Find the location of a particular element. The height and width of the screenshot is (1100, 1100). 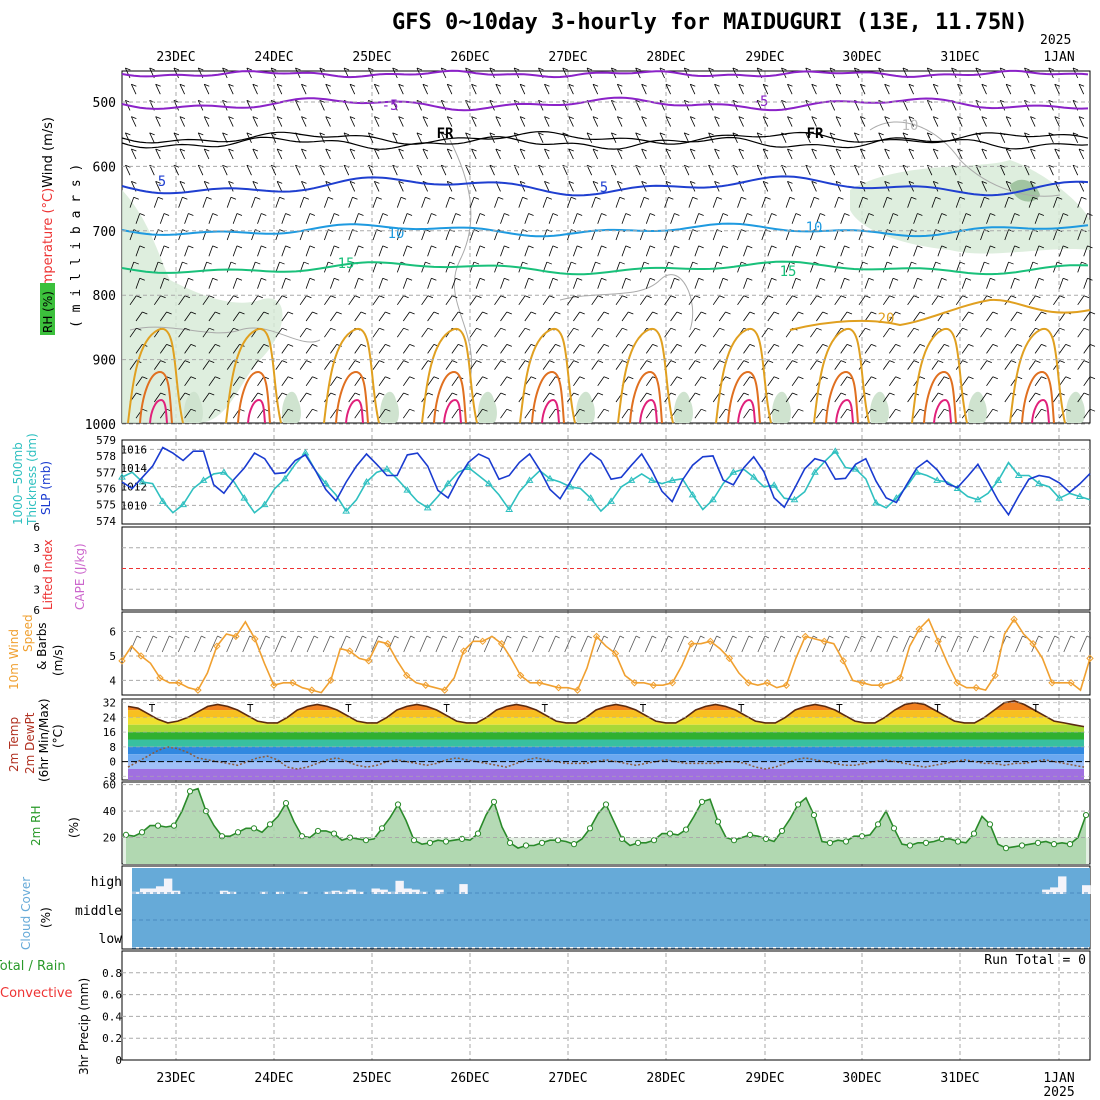

dewpoint-line is located at coordinates (606, 758).